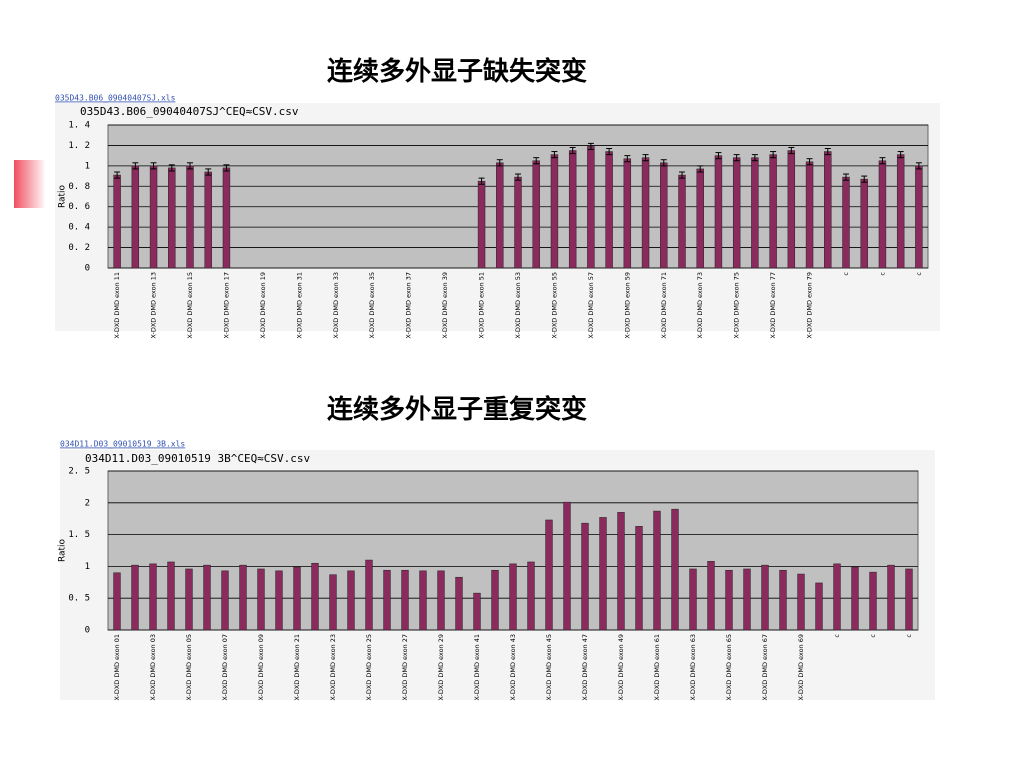 This screenshot has height=768, width=1024. Describe the element at coordinates (457, 409) in the screenshot. I see `chart-title: 连续多外显子重复突变` at that location.